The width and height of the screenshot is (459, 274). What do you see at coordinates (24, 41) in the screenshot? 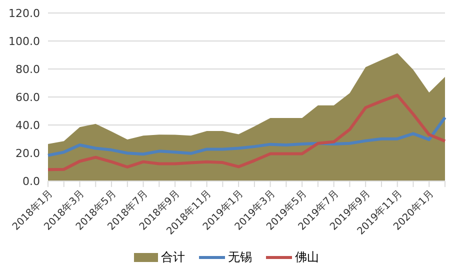
I see `y-tick-label: 100.0` at bounding box center [24, 41].